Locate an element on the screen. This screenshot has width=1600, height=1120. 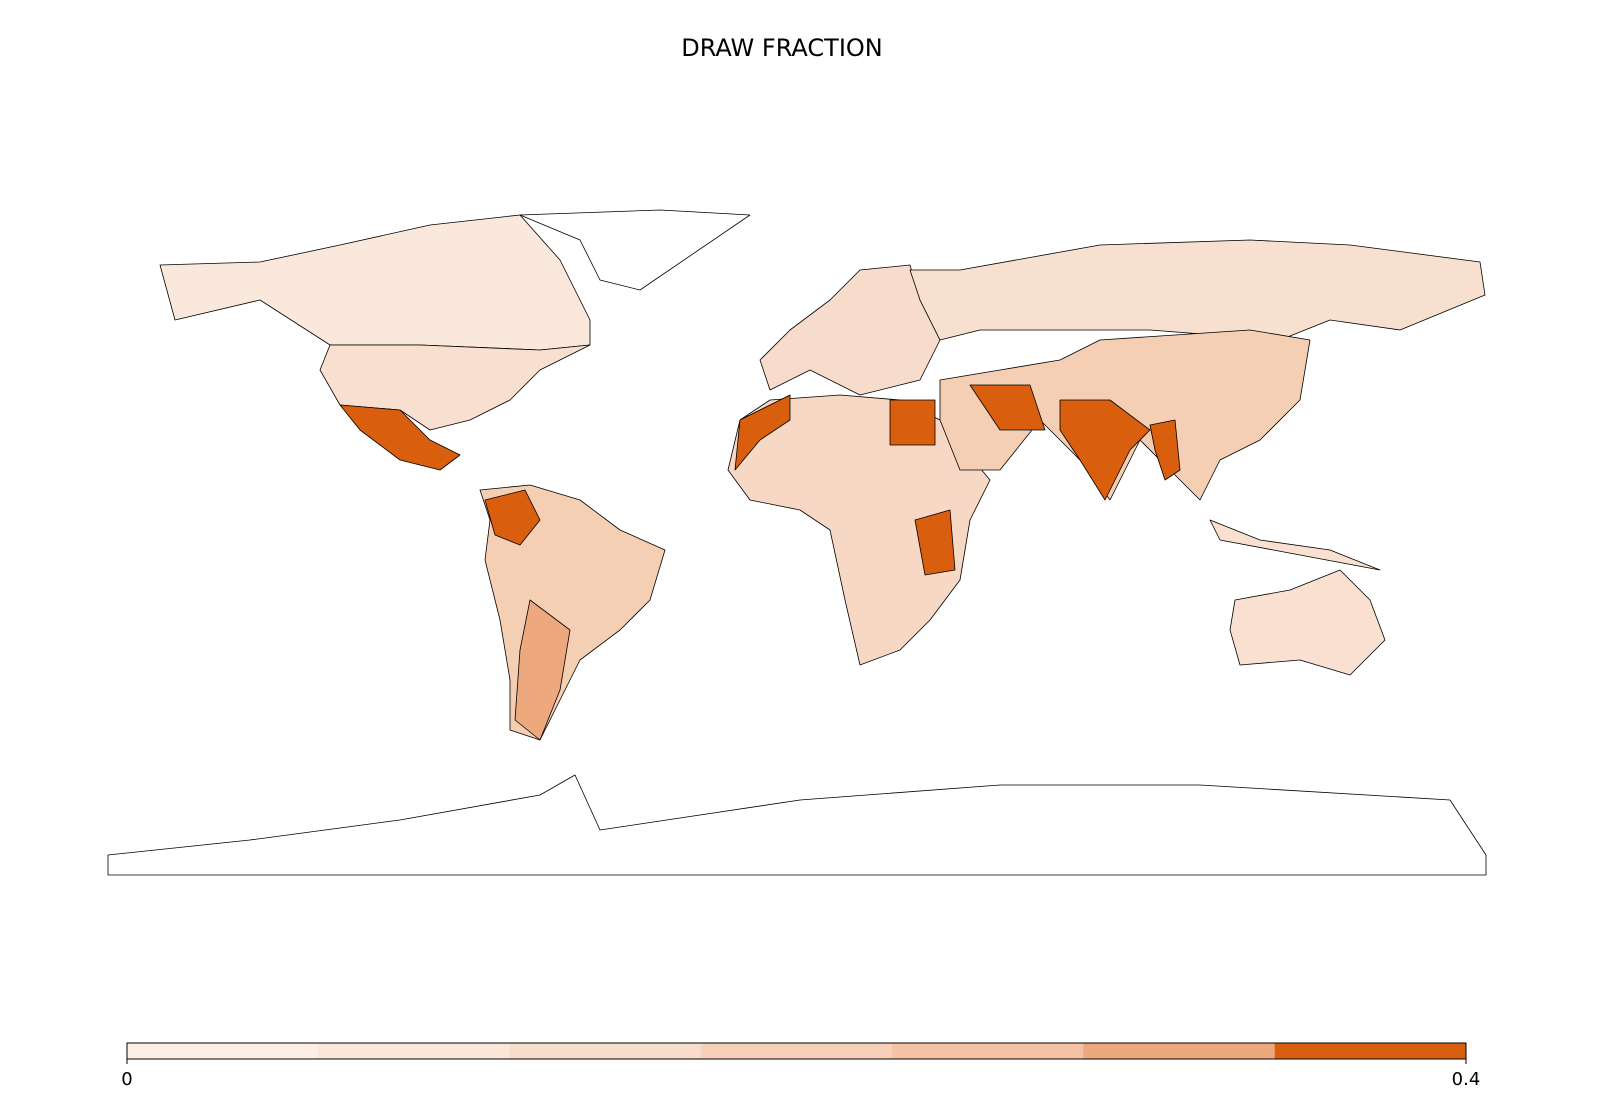
colorbar-outline is located at coordinates (796, 1051).